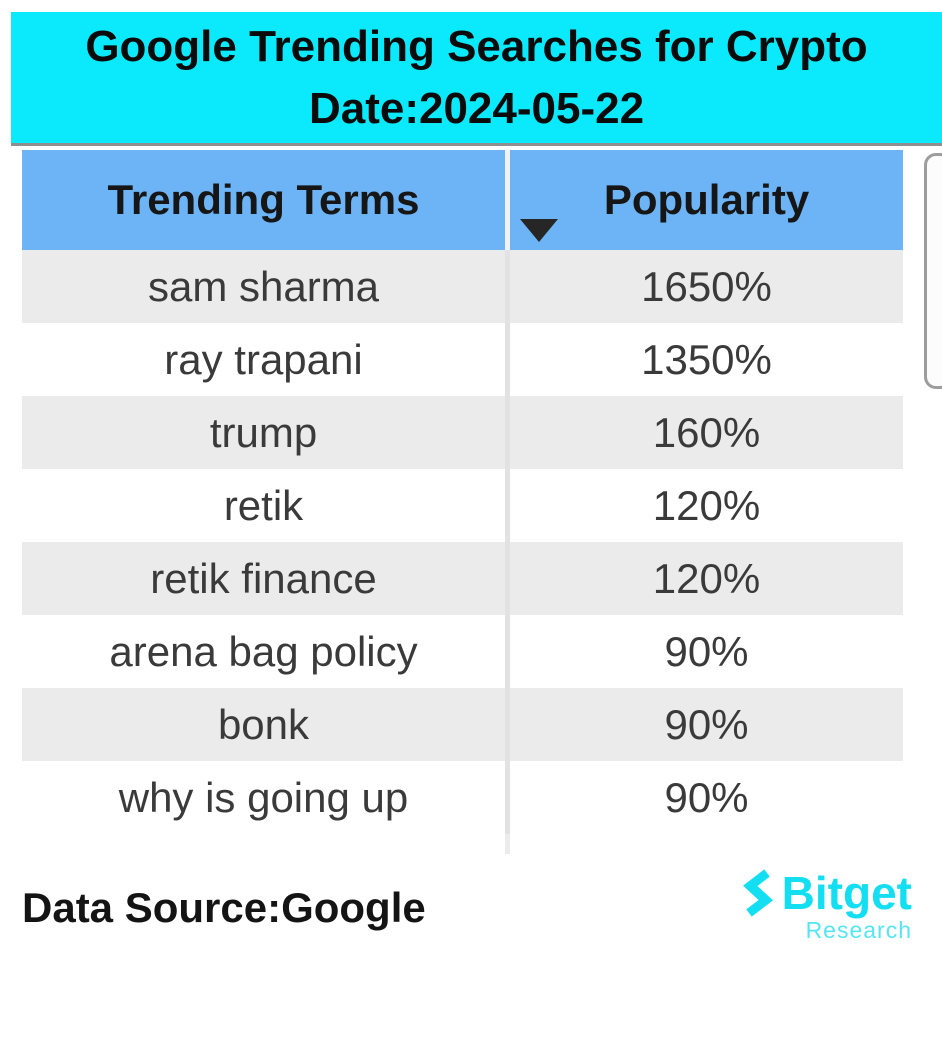 This screenshot has height=1042, width=942. Describe the element at coordinates (462, 797) in the screenshot. I see `table-row: why is going up 90%` at that location.